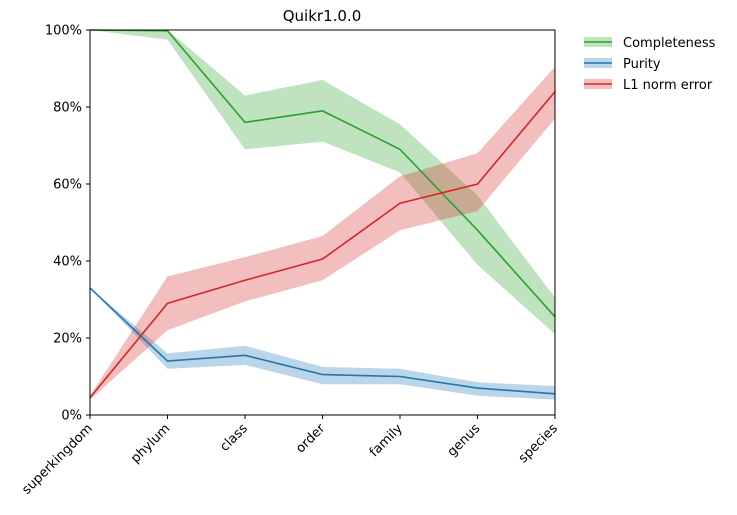 This screenshot has width=737, height=515. I want to click on legend: Completeness Purity L1 norm error, so click(650, 64).